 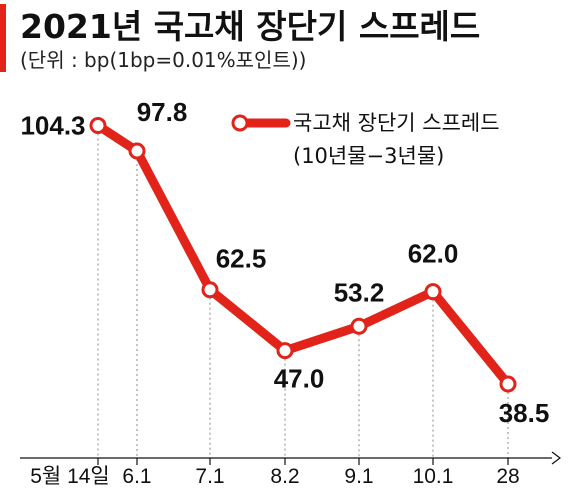 What do you see at coordinates (284, 476) in the screenshot?
I see `x-tick-label: 8.2` at bounding box center [284, 476].